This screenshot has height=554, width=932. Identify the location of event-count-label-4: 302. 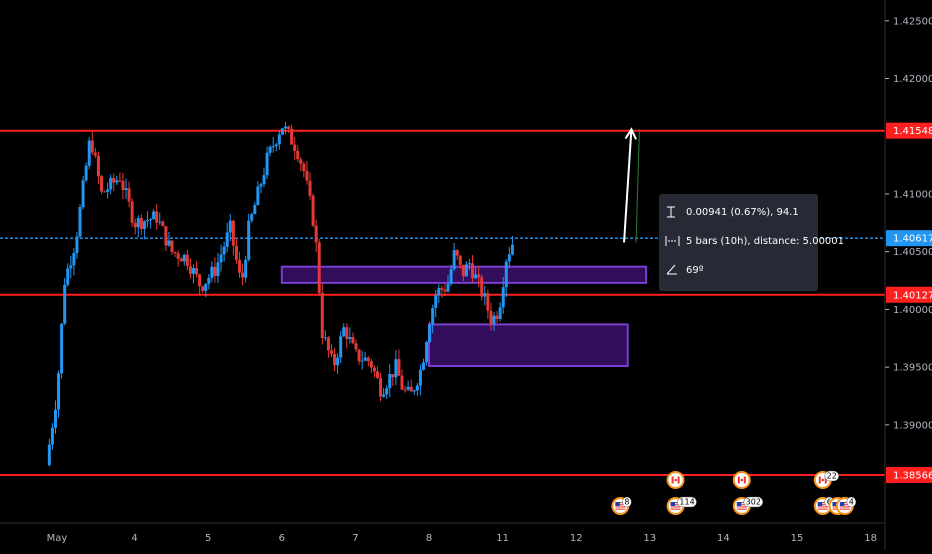
(753, 502).